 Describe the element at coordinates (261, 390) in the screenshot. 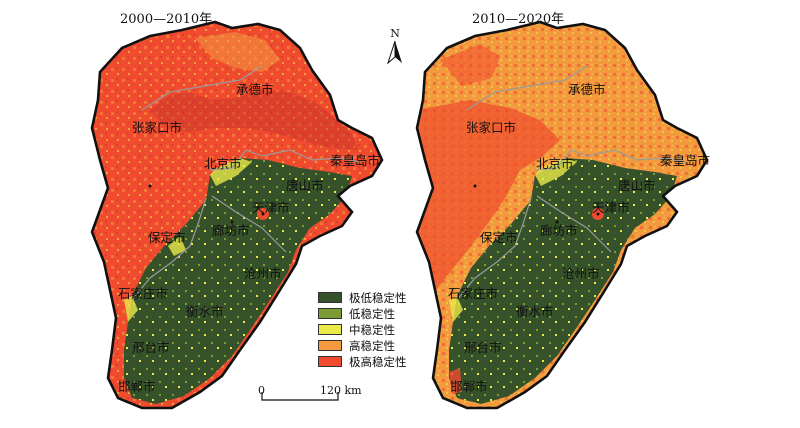

I see `scale-start-label: 0` at that location.